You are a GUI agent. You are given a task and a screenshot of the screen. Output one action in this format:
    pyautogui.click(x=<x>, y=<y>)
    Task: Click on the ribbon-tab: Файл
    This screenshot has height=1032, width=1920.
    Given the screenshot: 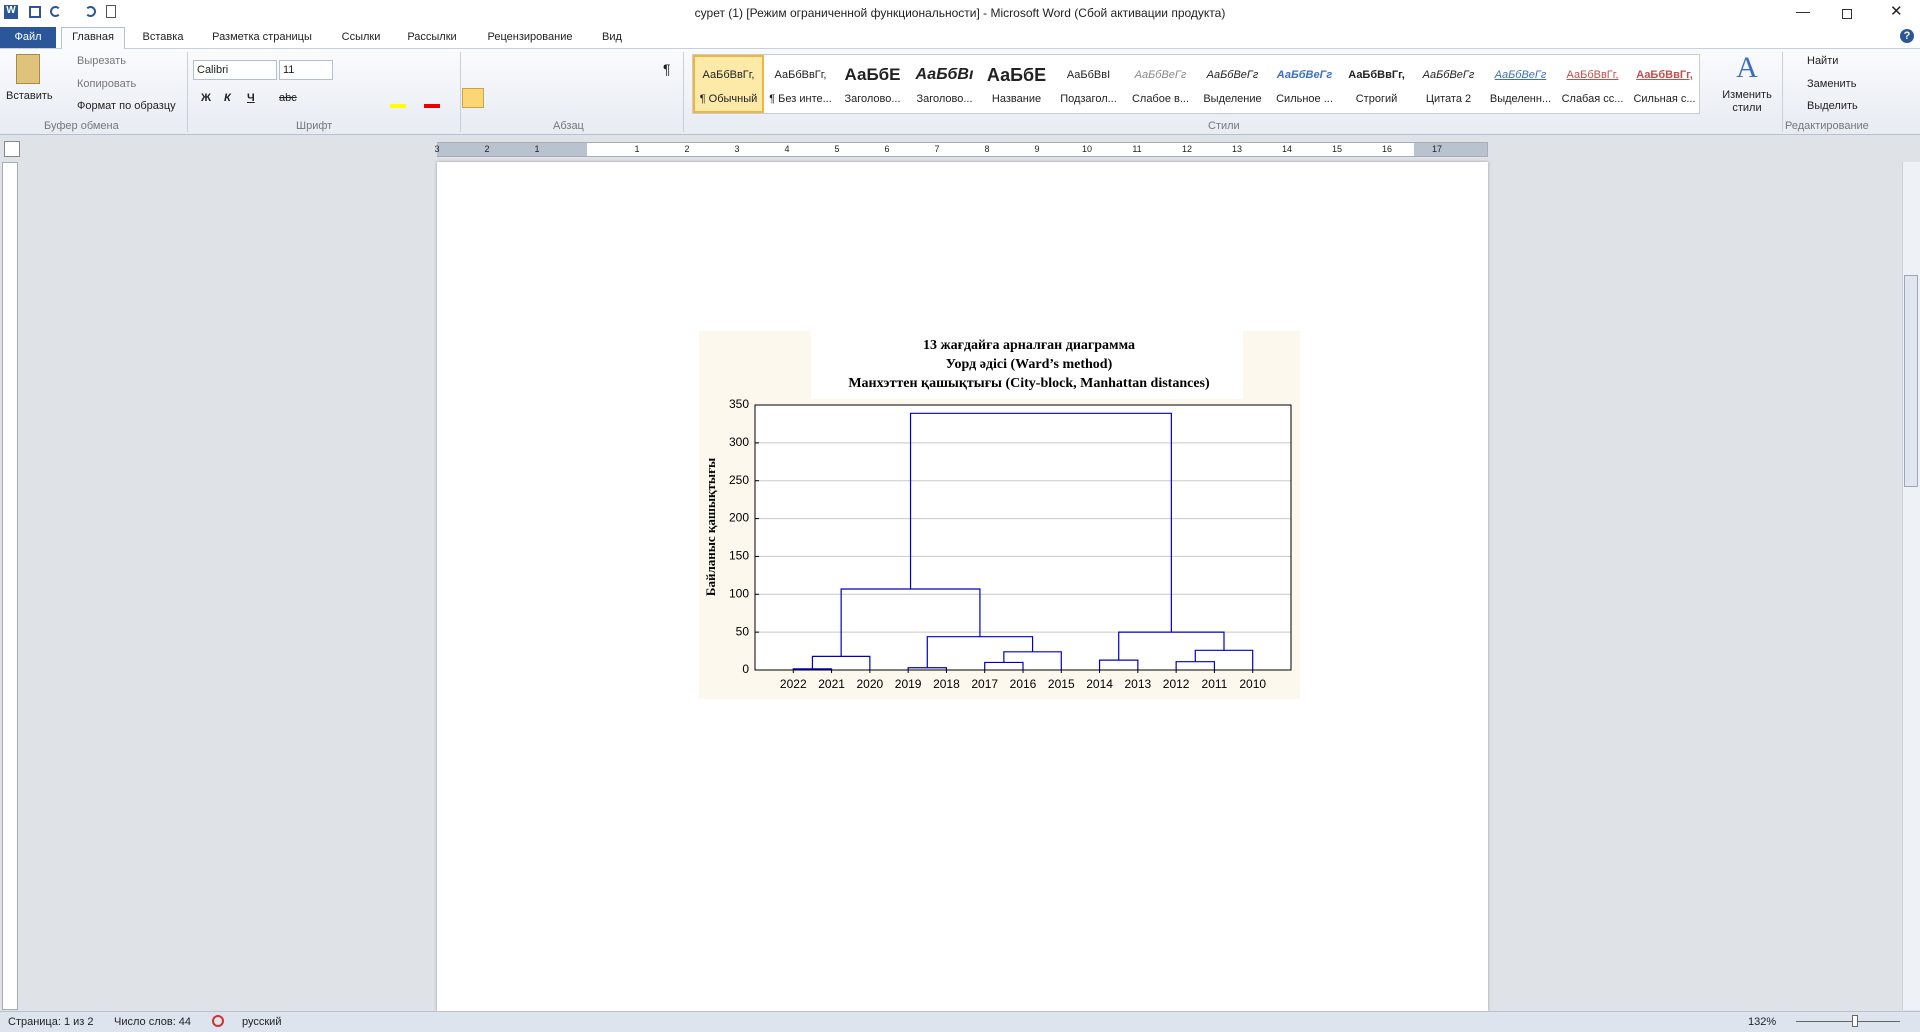 What is the action you would take?
    pyautogui.click(x=28, y=37)
    